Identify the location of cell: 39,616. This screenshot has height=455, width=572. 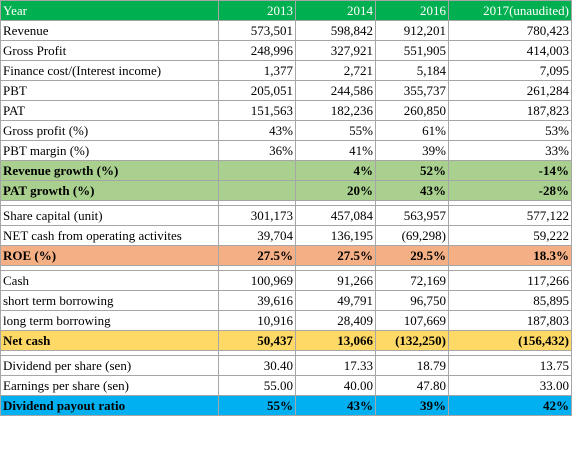
(257, 300).